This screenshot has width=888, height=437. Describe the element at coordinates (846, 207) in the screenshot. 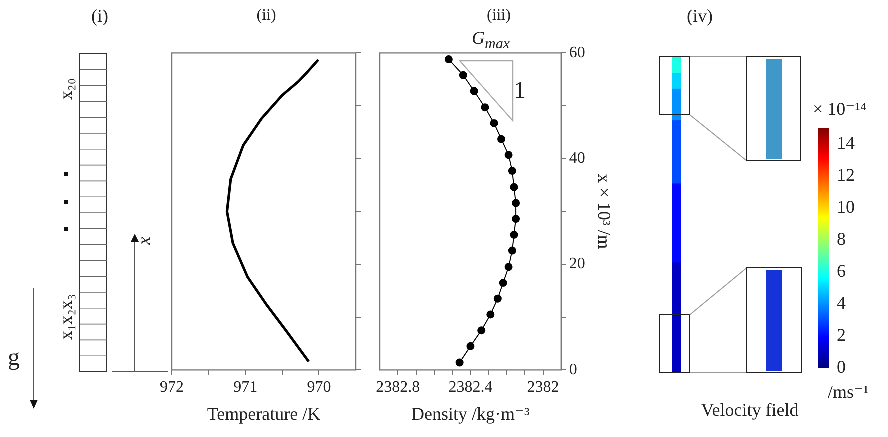

I see `color-bar-label: 10` at that location.